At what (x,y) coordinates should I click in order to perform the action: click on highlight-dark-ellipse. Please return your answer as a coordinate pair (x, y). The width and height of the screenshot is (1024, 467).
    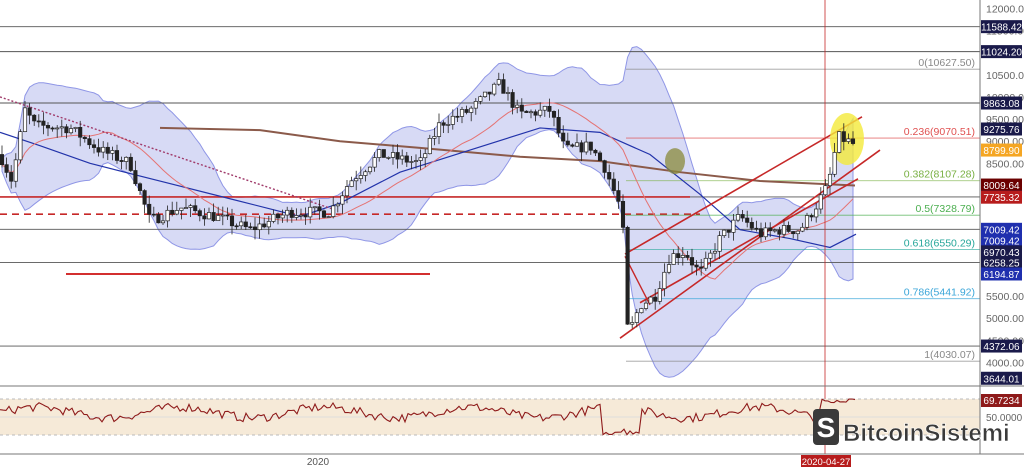
    Looking at the image, I should click on (675, 161).